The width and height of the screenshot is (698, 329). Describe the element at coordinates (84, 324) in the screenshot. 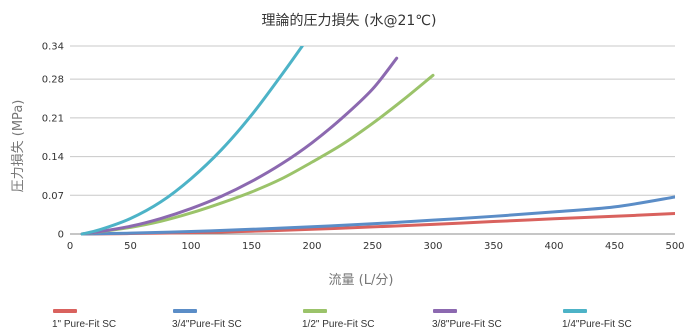

I see `legend-label: 1" Pure-Fit SC` at that location.